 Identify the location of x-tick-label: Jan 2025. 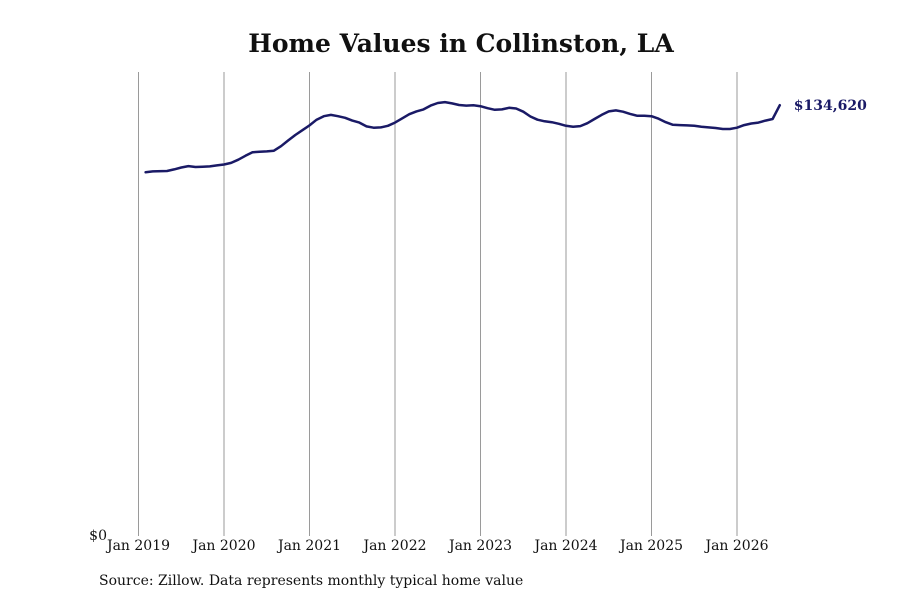
(650, 546).